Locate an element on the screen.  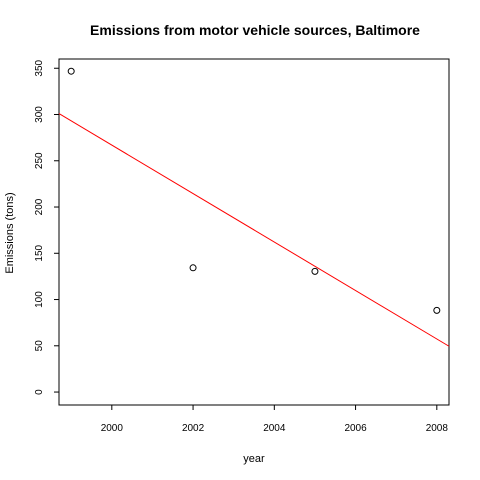
y-axis-label: Emissions (tons) is located at coordinates (10, 232).